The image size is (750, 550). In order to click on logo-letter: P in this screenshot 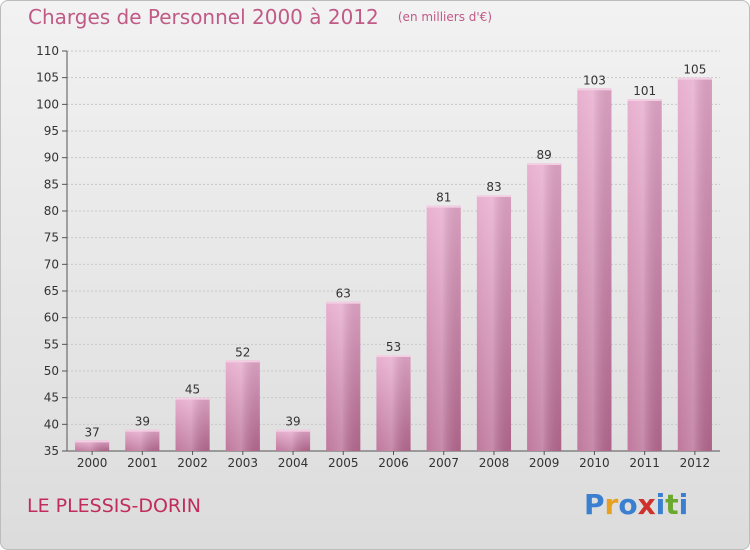, I will do `click(594, 504)`.